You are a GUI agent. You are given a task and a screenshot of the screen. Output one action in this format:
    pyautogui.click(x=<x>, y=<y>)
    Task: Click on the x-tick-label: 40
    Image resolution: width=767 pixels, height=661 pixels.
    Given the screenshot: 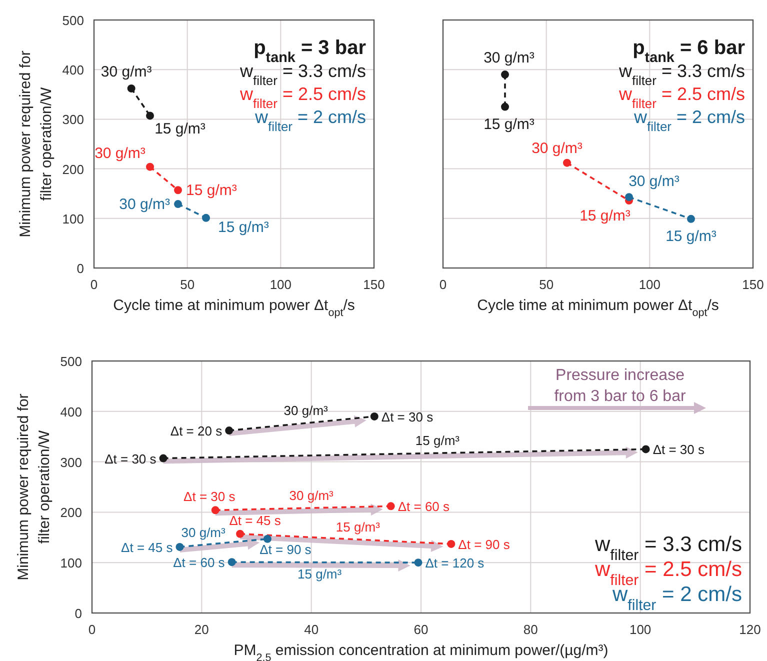 What is the action you would take?
    pyautogui.click(x=311, y=629)
    